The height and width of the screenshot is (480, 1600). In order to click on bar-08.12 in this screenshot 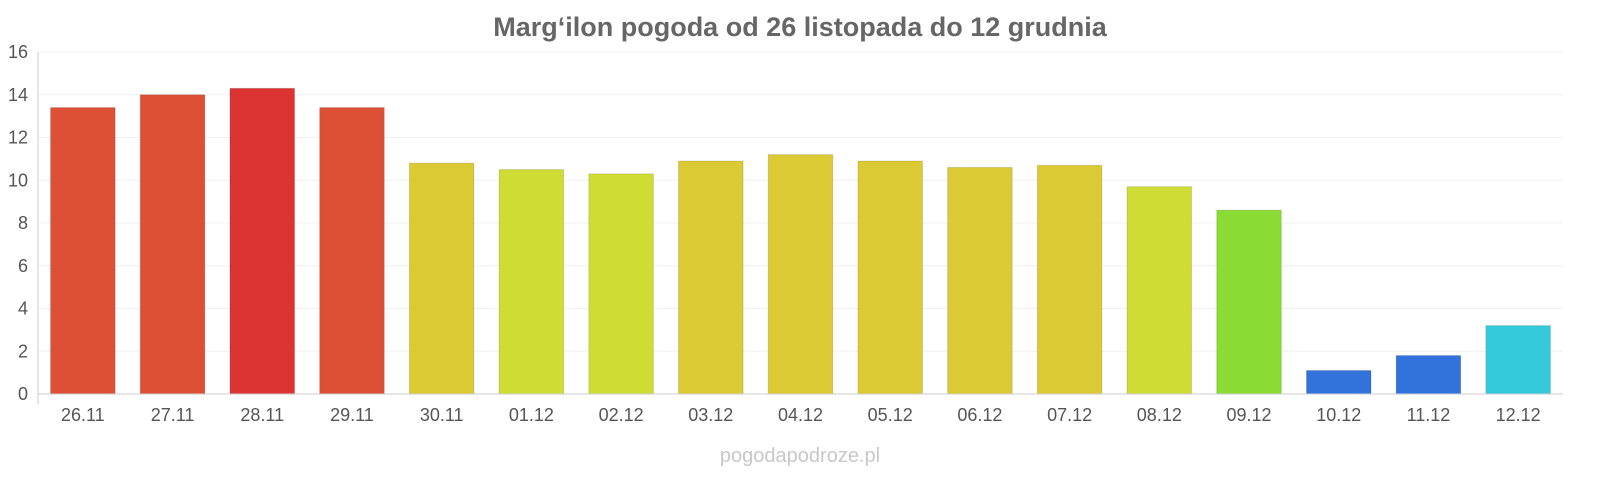, I will do `click(1159, 290)`.